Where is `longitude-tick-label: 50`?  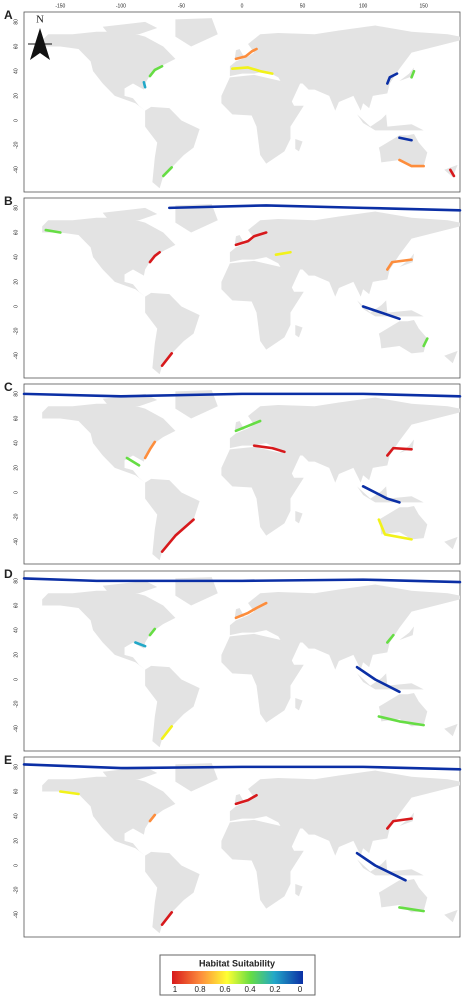 longitude-tick-label: 50 is located at coordinates (303, 6).